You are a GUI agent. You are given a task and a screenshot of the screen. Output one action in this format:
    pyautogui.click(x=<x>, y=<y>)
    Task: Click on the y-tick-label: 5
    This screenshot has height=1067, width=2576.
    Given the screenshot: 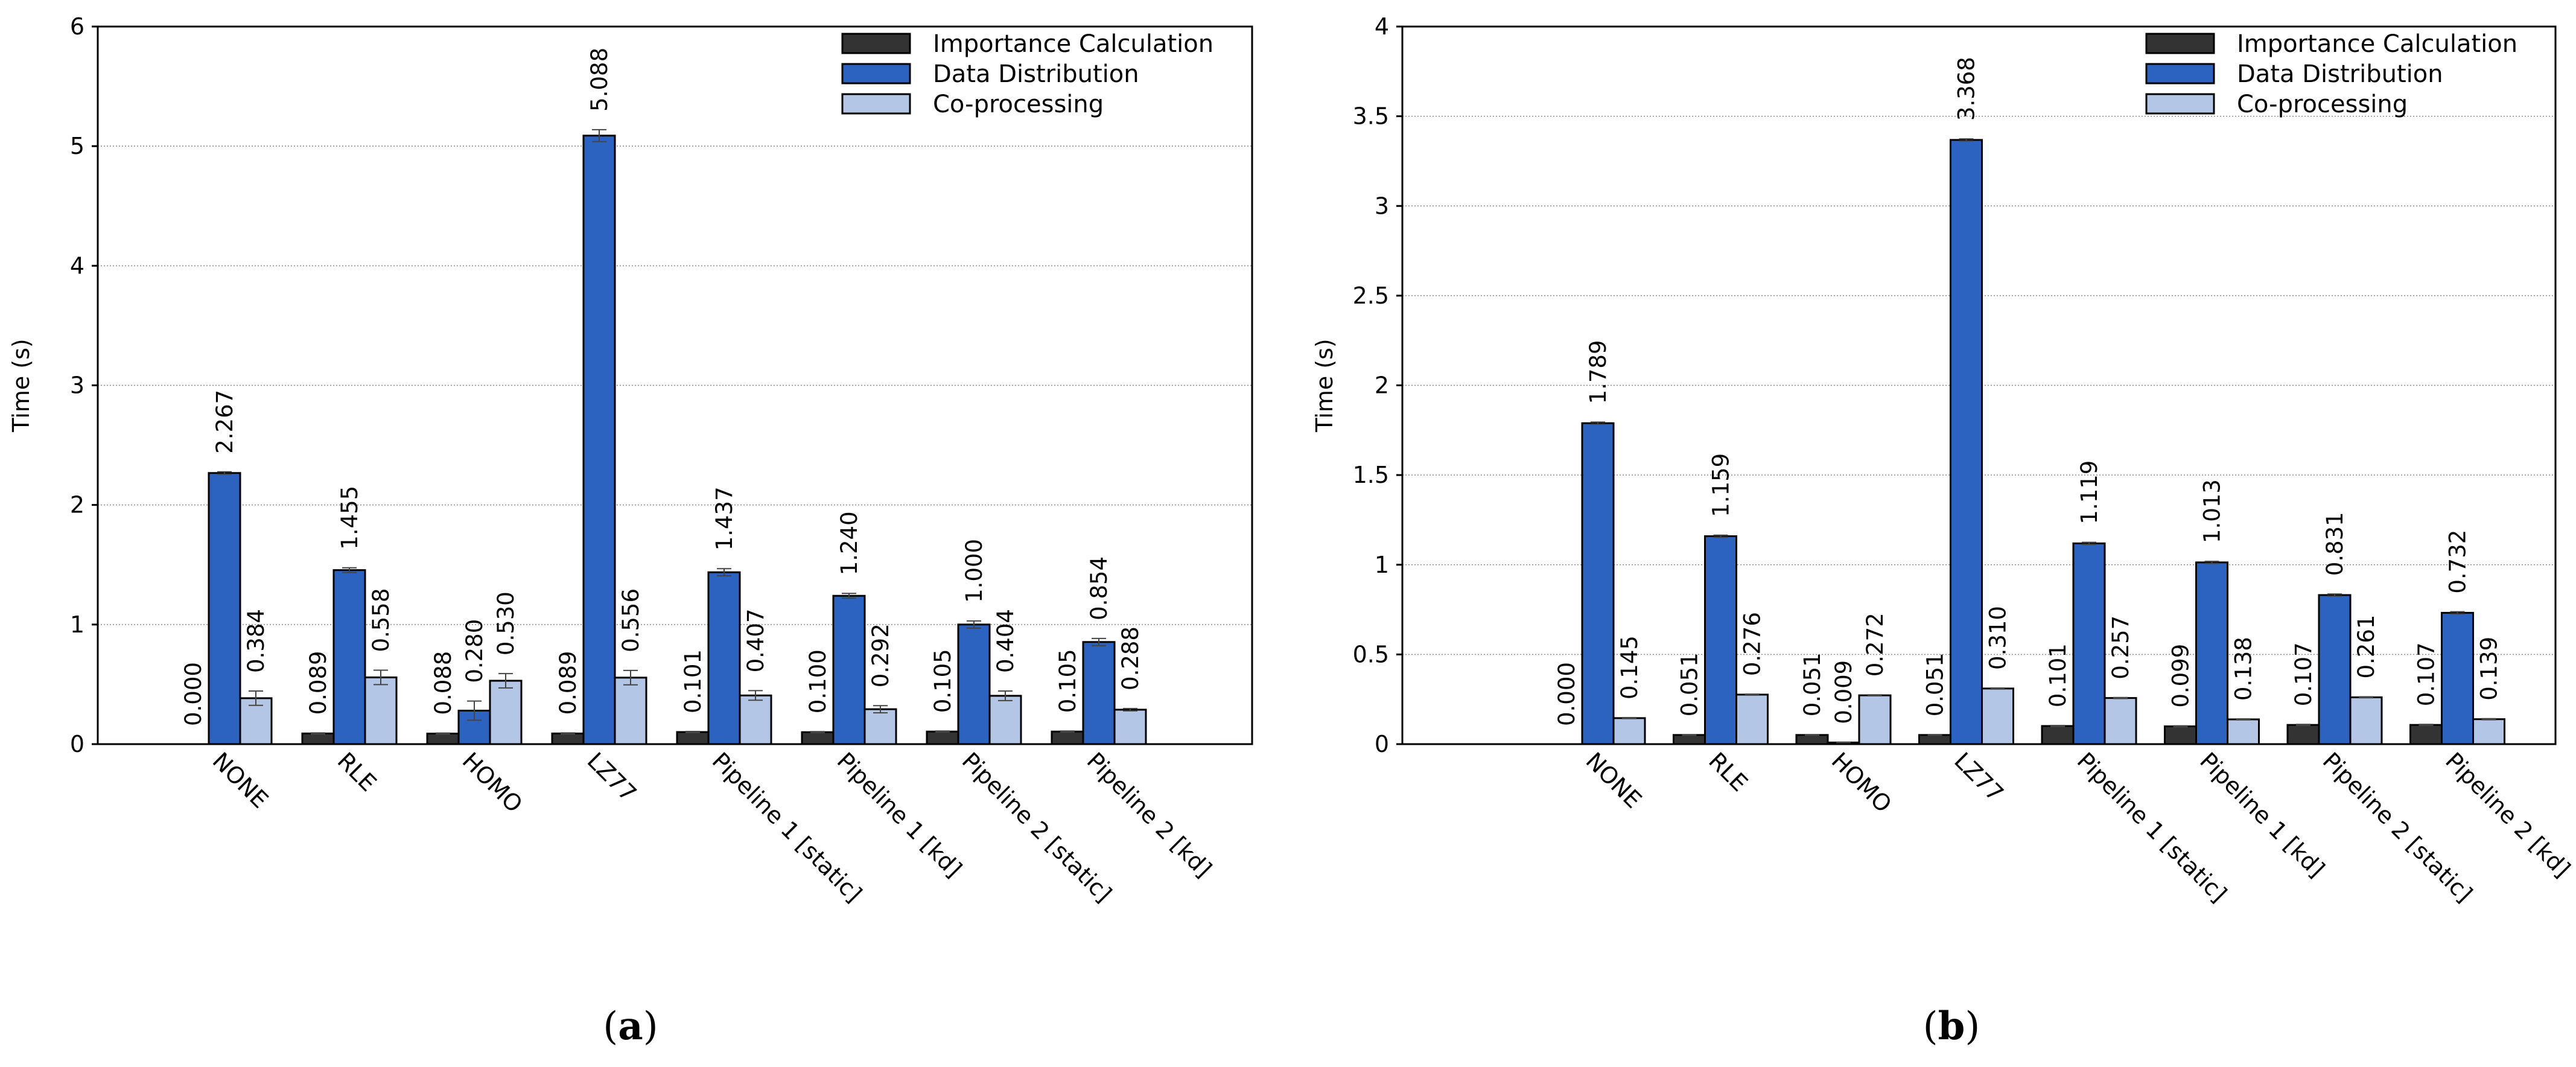 What is the action you would take?
    pyautogui.click(x=77, y=146)
    